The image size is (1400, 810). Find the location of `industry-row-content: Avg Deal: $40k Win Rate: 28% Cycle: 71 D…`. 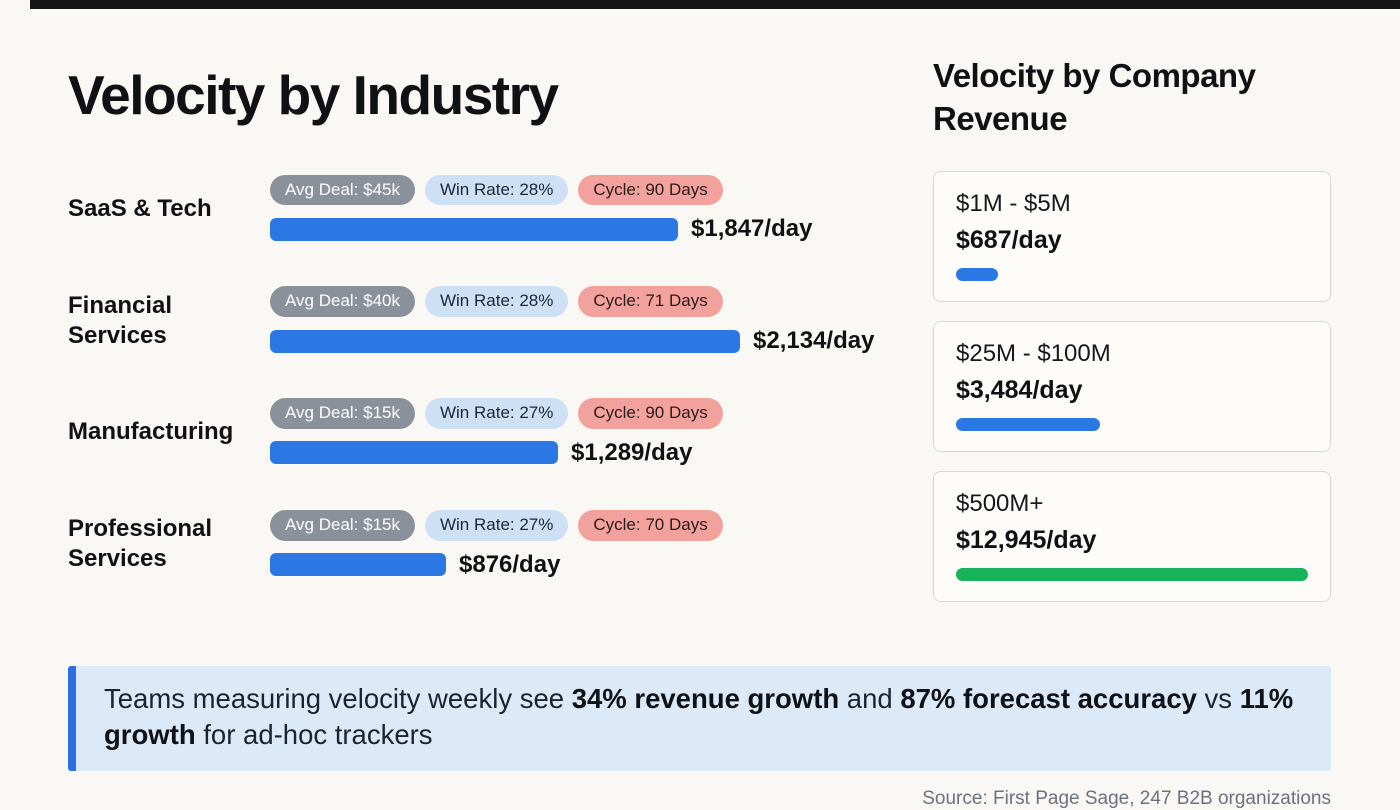

industry-row-content: Avg Deal: $40k Win Rate: 28% Cycle: 71 D… is located at coordinates (601, 320).